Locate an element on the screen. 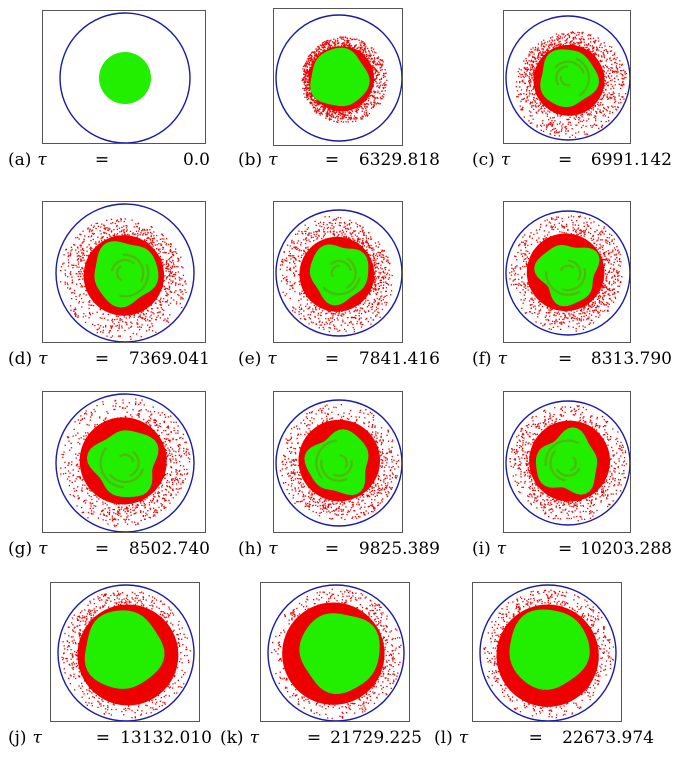 Image resolution: width=680 pixels, height=775 pixels. panel-label: (a) is located at coordinates (20, 160).